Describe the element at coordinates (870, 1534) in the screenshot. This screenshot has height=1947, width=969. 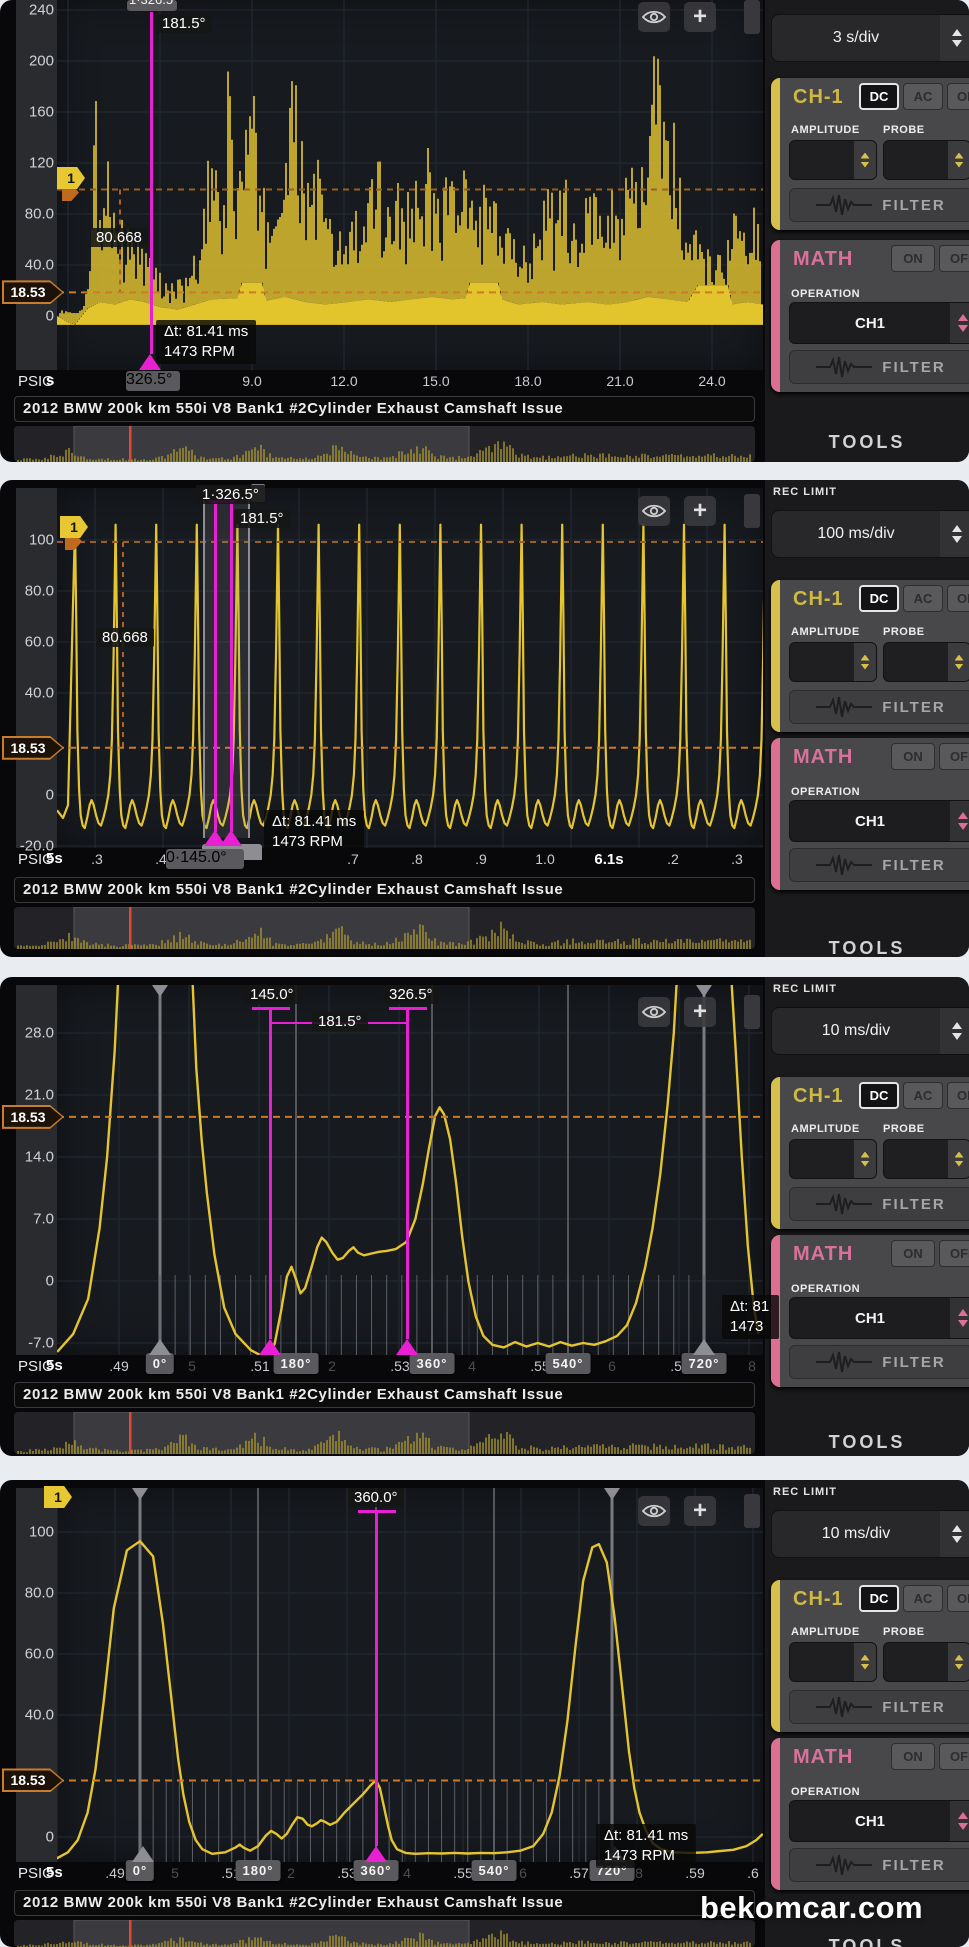
I see `timebase-select: 10 ms/div` at that location.